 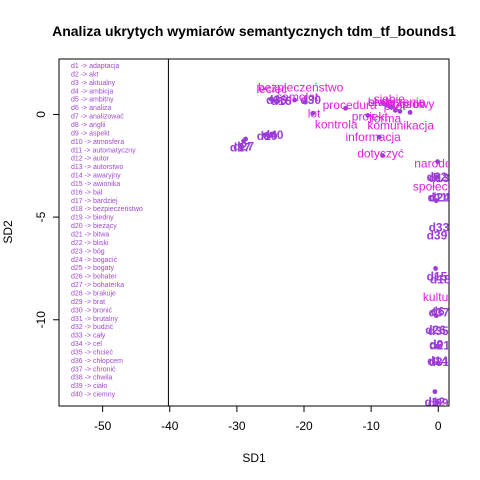 I want to click on legend-entry: d5 -> ambitny, so click(x=92, y=100).